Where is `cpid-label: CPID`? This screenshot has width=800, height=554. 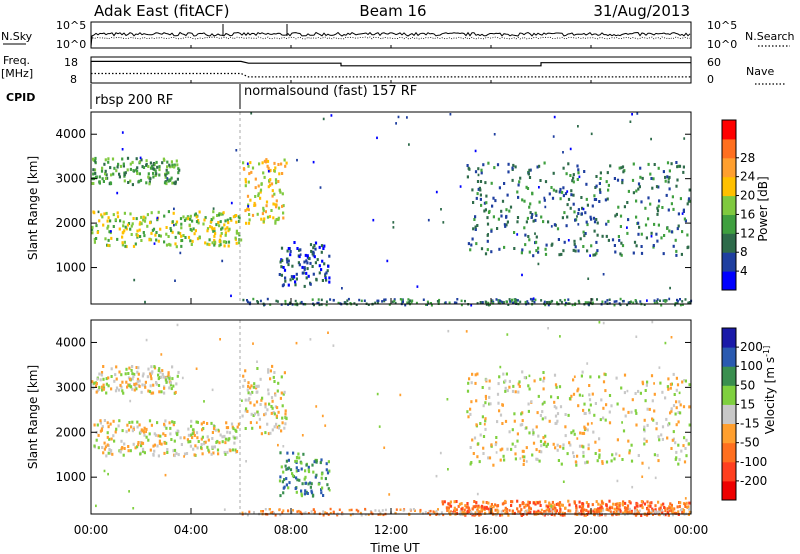 cpid-label: CPID is located at coordinates (20, 97).